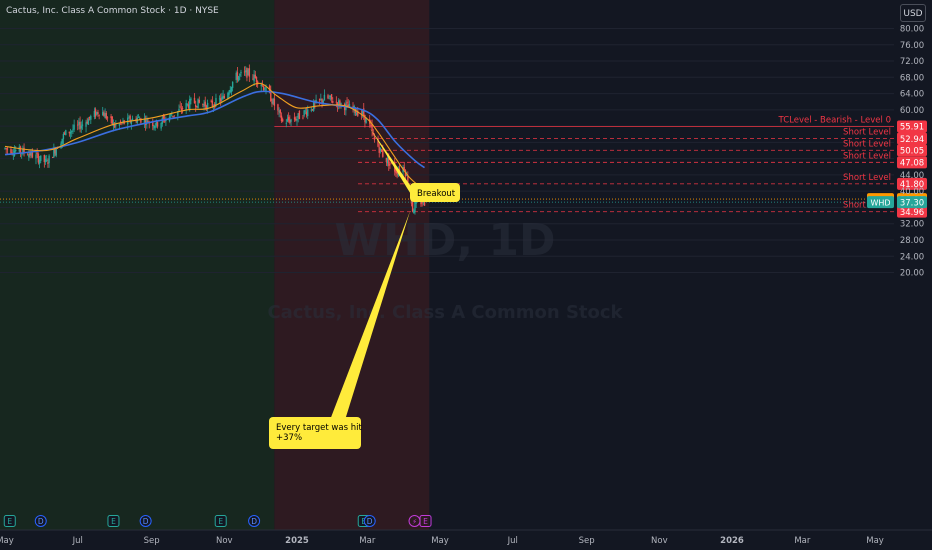 This screenshot has height=550, width=932. What do you see at coordinates (217, 521) in the screenshot?
I see `event-markers: EDEDEDED⚡E` at bounding box center [217, 521].